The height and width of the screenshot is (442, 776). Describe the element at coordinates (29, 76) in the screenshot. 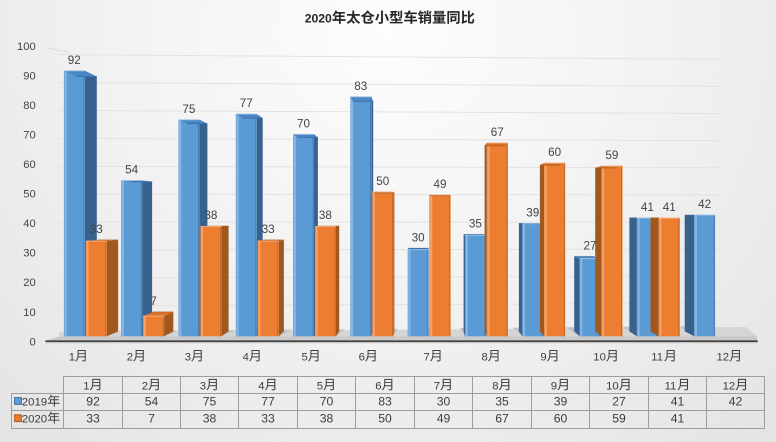

I see `svg-text: 90` at that location.